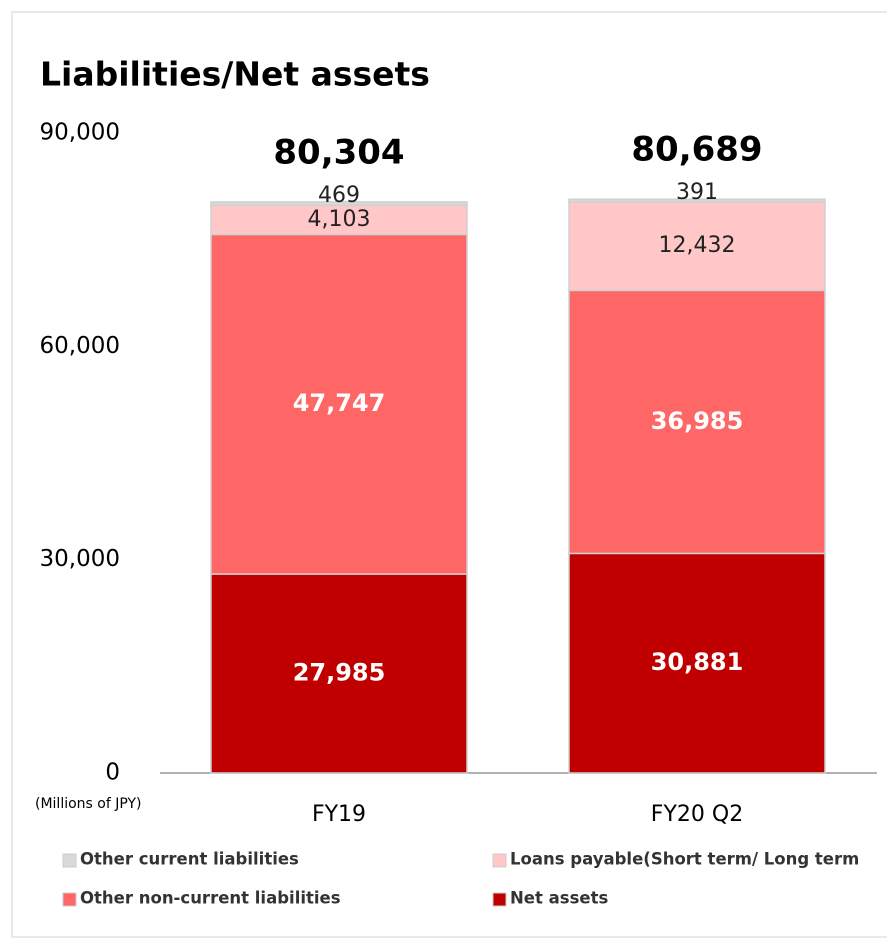 The image size is (887, 945). I want to click on legend-label: Other current liabilities, so click(189, 859).